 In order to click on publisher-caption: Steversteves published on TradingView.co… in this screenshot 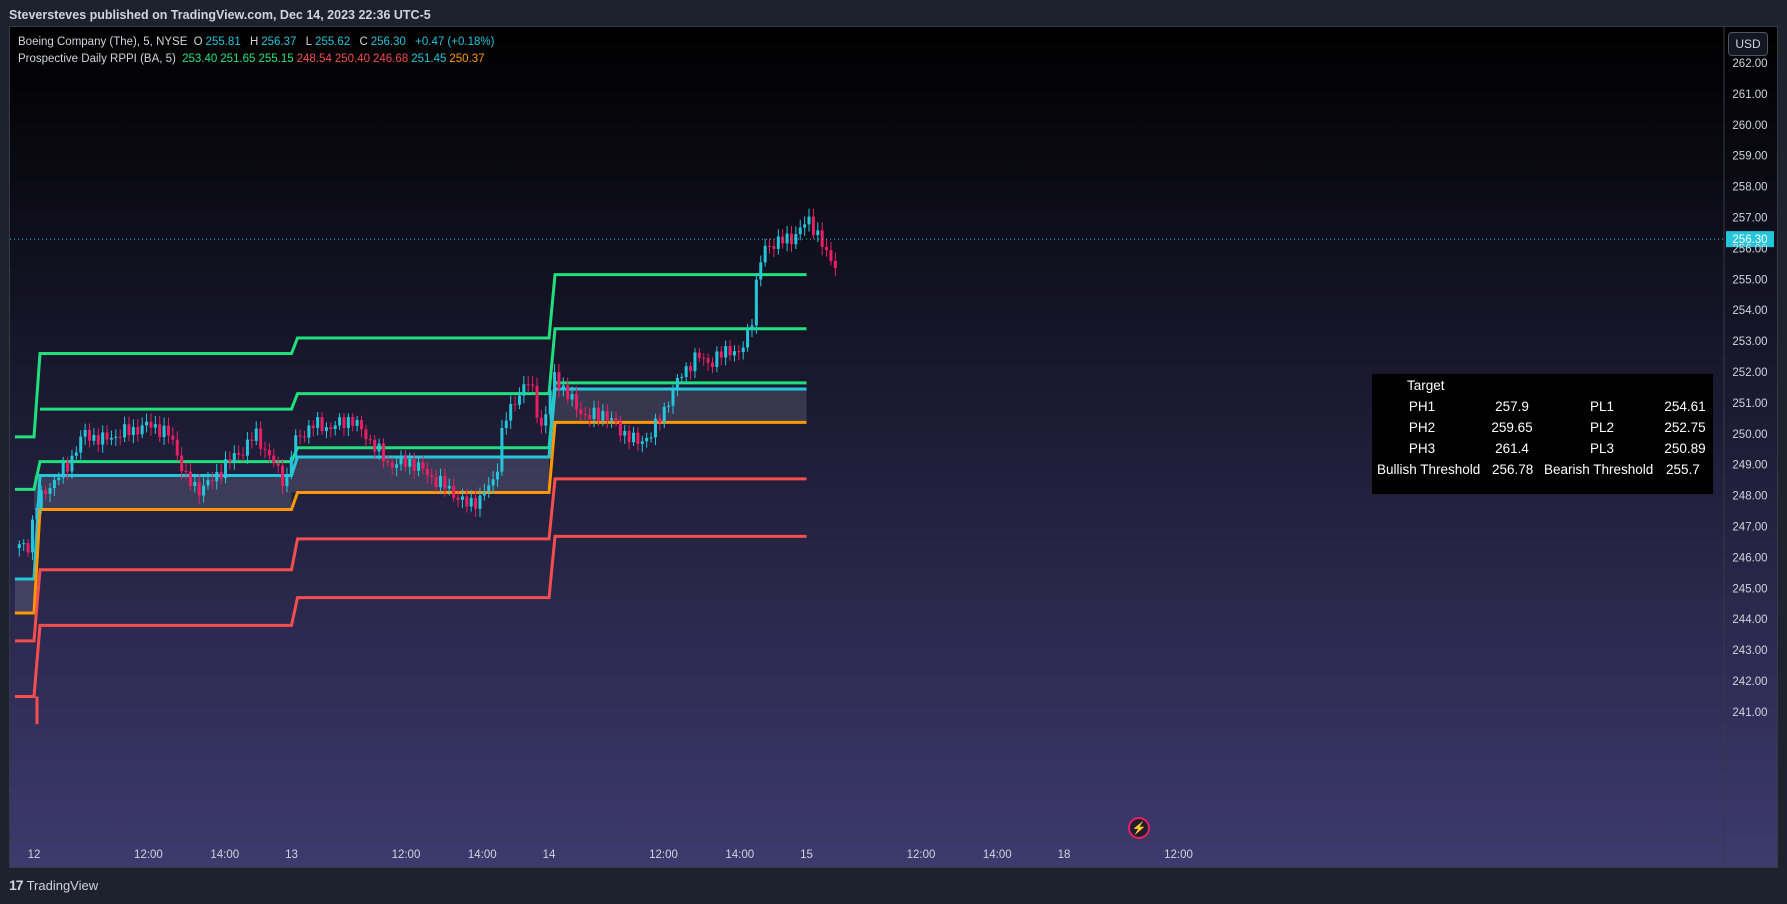, I will do `click(220, 15)`.